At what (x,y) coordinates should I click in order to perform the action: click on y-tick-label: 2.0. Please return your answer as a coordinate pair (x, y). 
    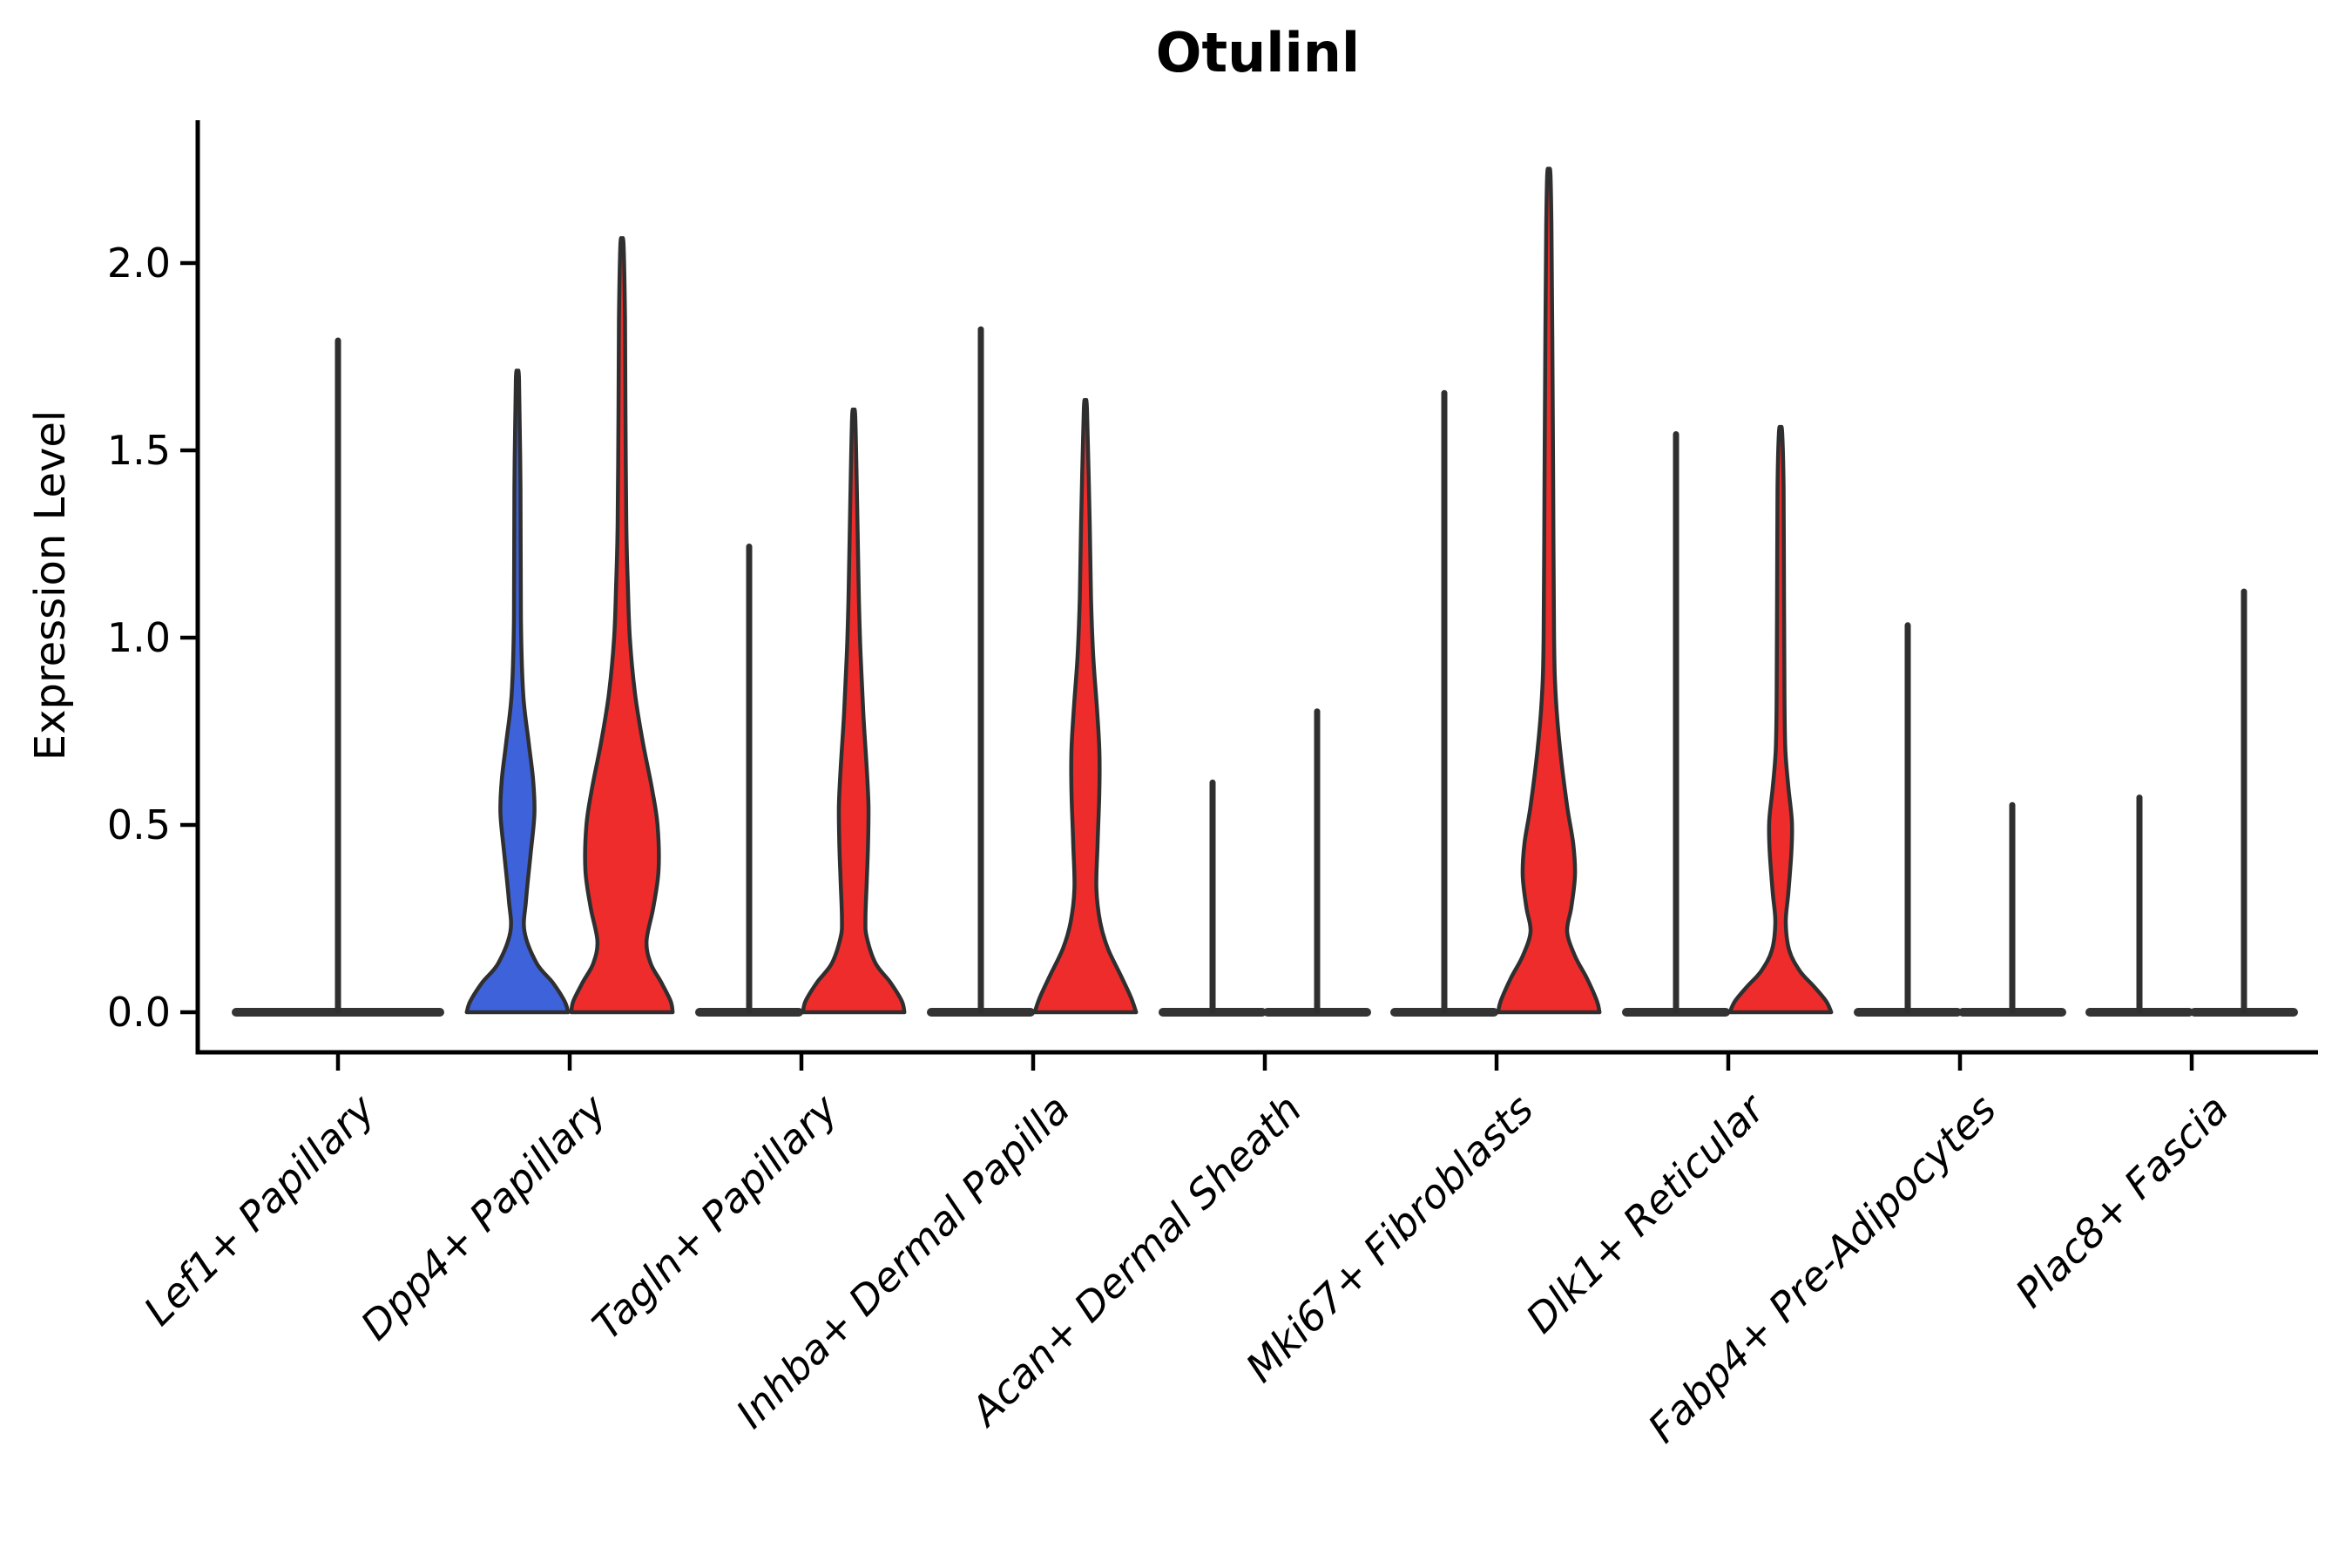
    Looking at the image, I should click on (138, 263).